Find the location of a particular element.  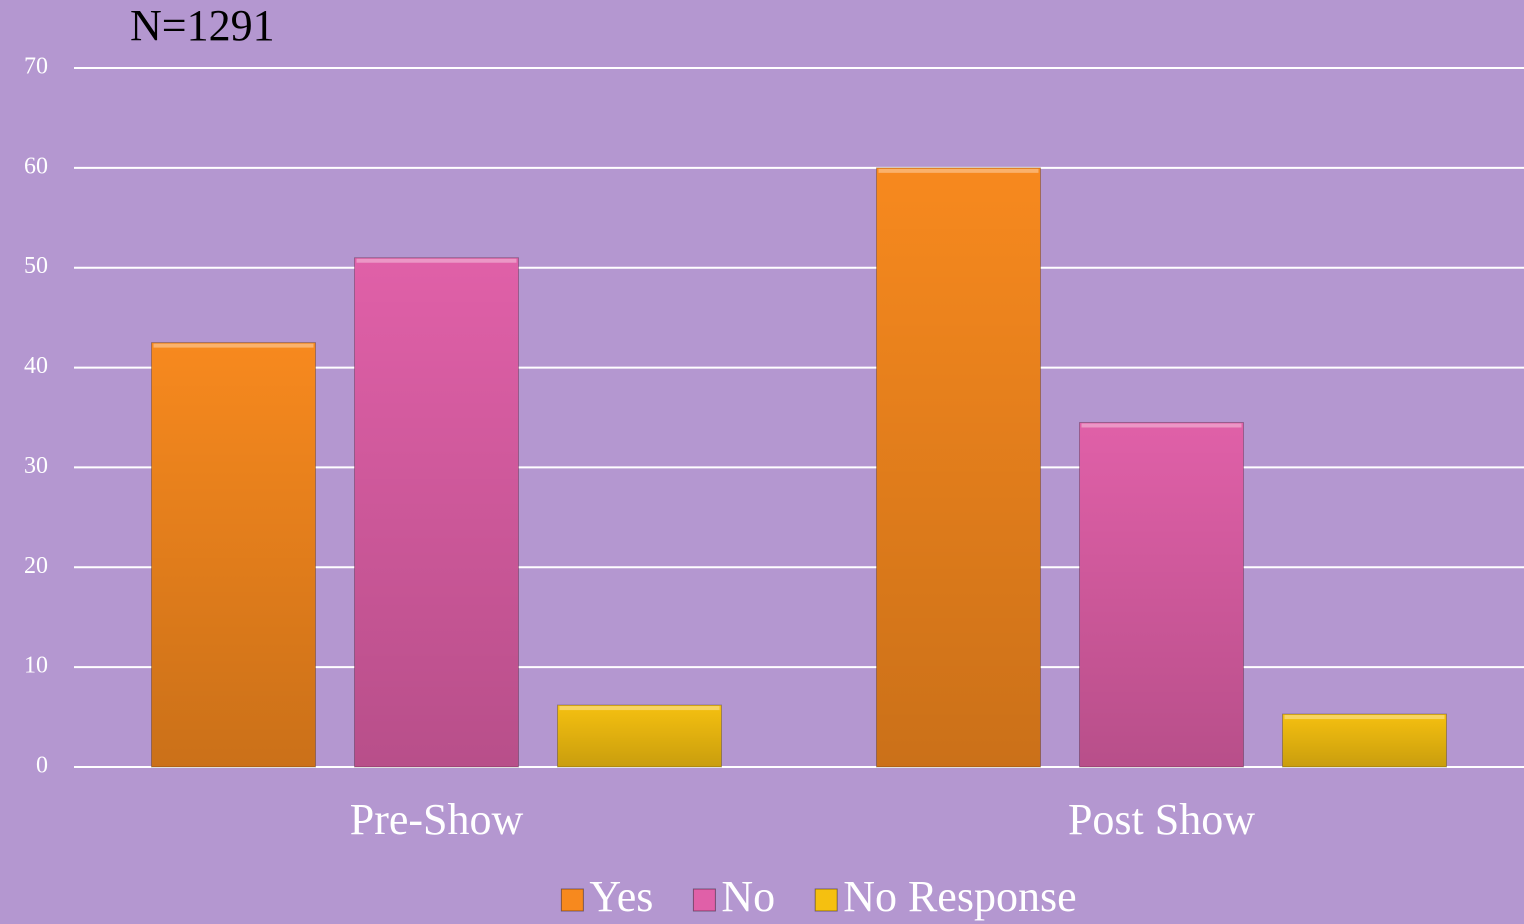

y-tick-label: 10 is located at coordinates (36, 666).